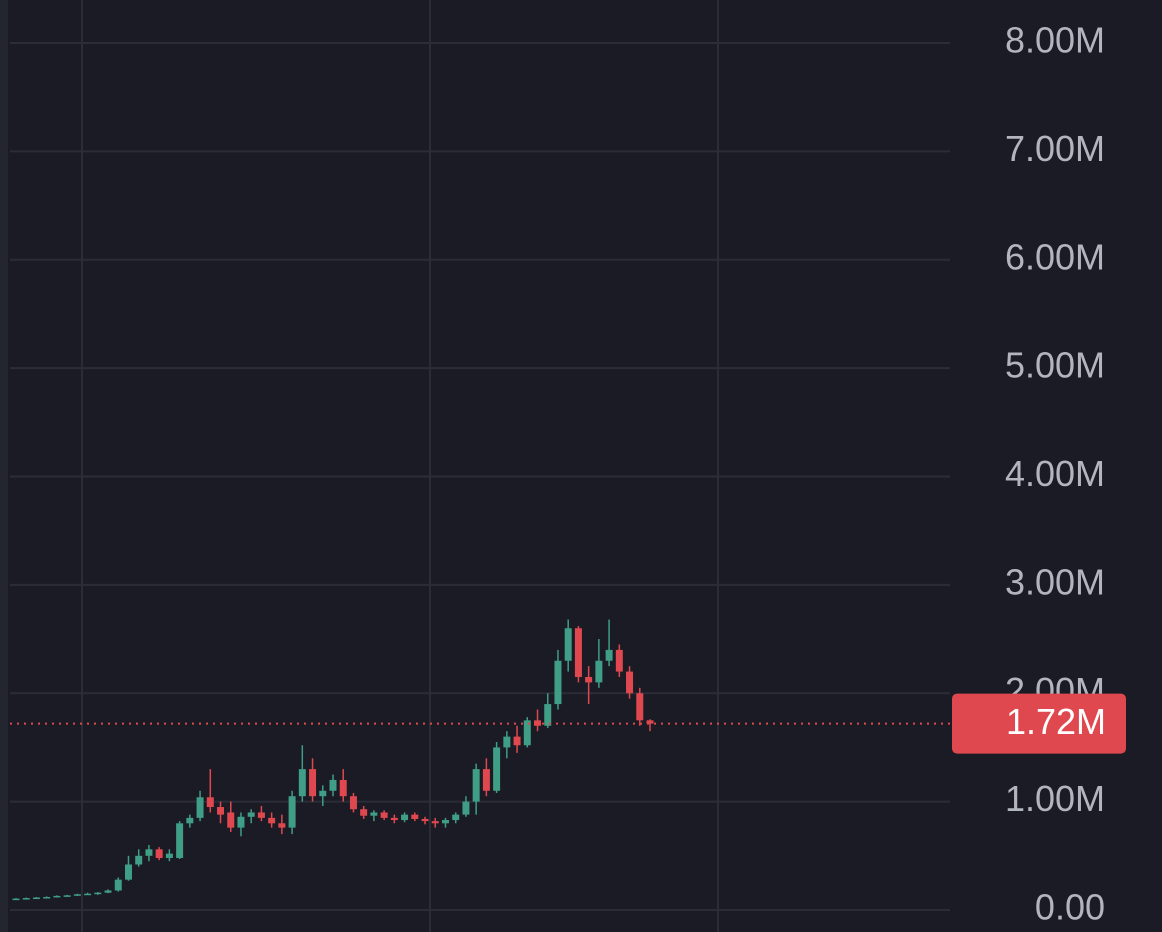 Image resolution: width=1162 pixels, height=932 pixels. I want to click on last-price-label: 1.72M, so click(1056, 721).